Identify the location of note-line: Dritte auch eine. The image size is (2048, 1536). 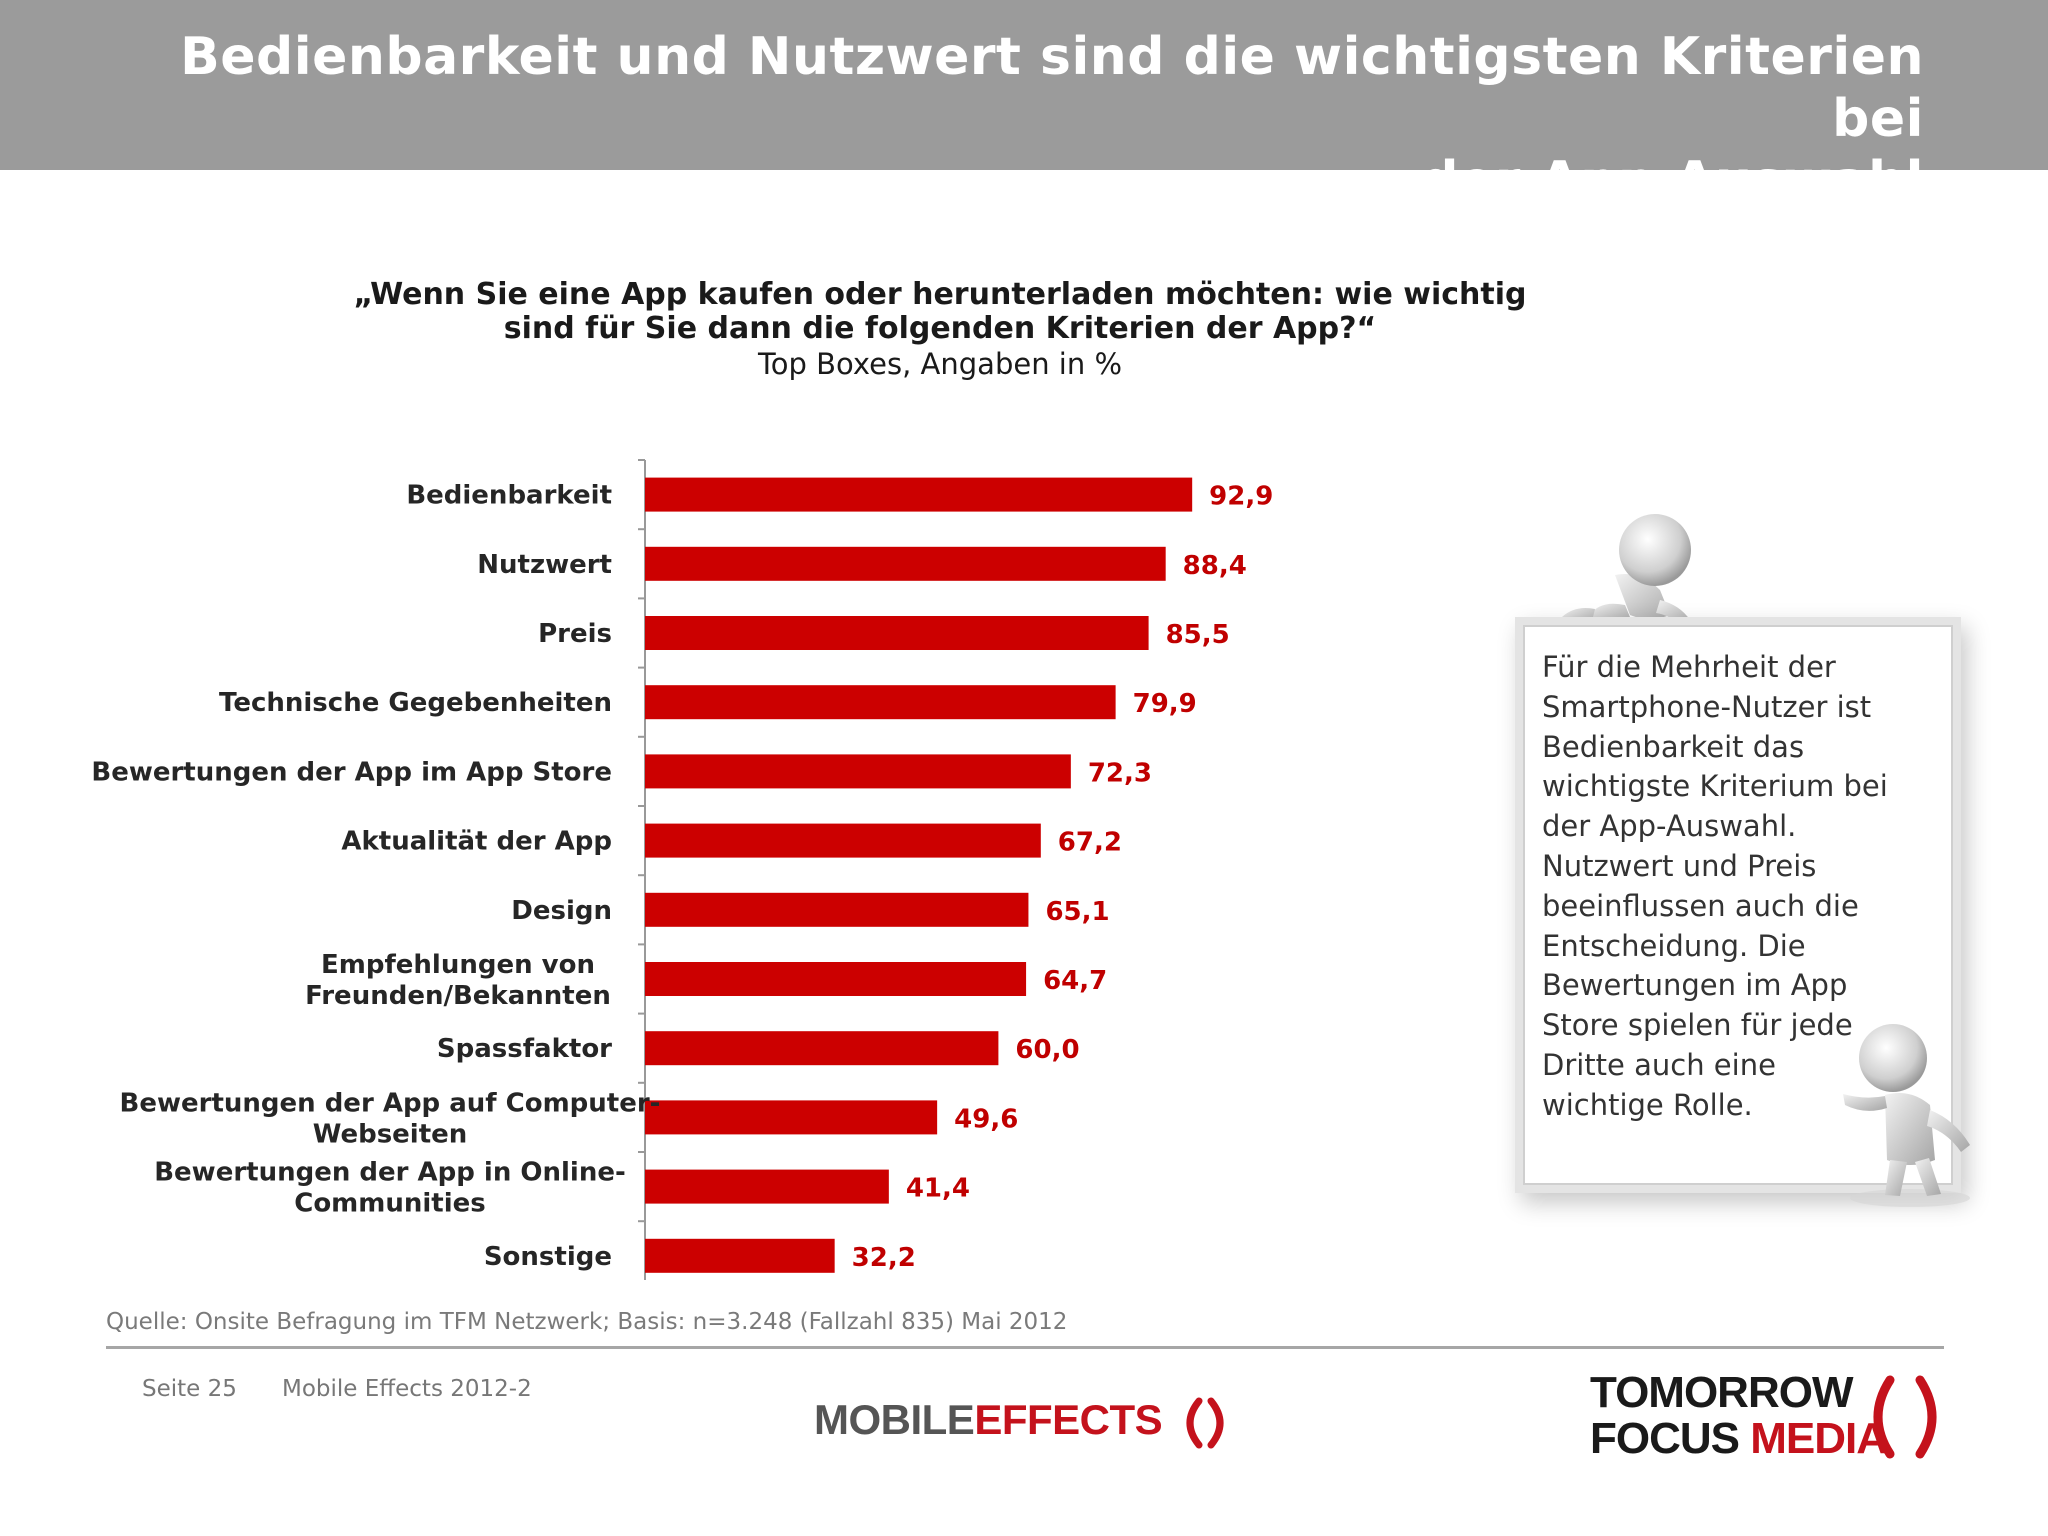
(1659, 1064).